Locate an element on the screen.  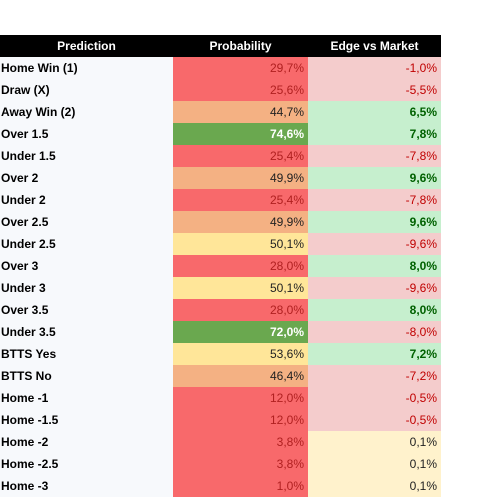
prediction-cell: Home -2 is located at coordinates (86, 442).